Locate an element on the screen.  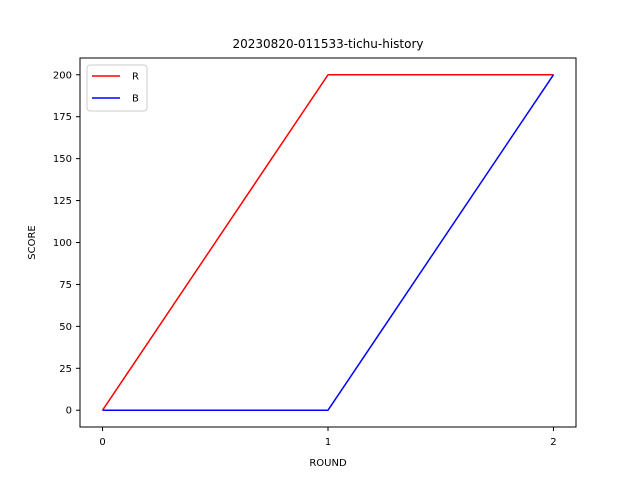
y-tick-label: 125 is located at coordinates (62, 201).